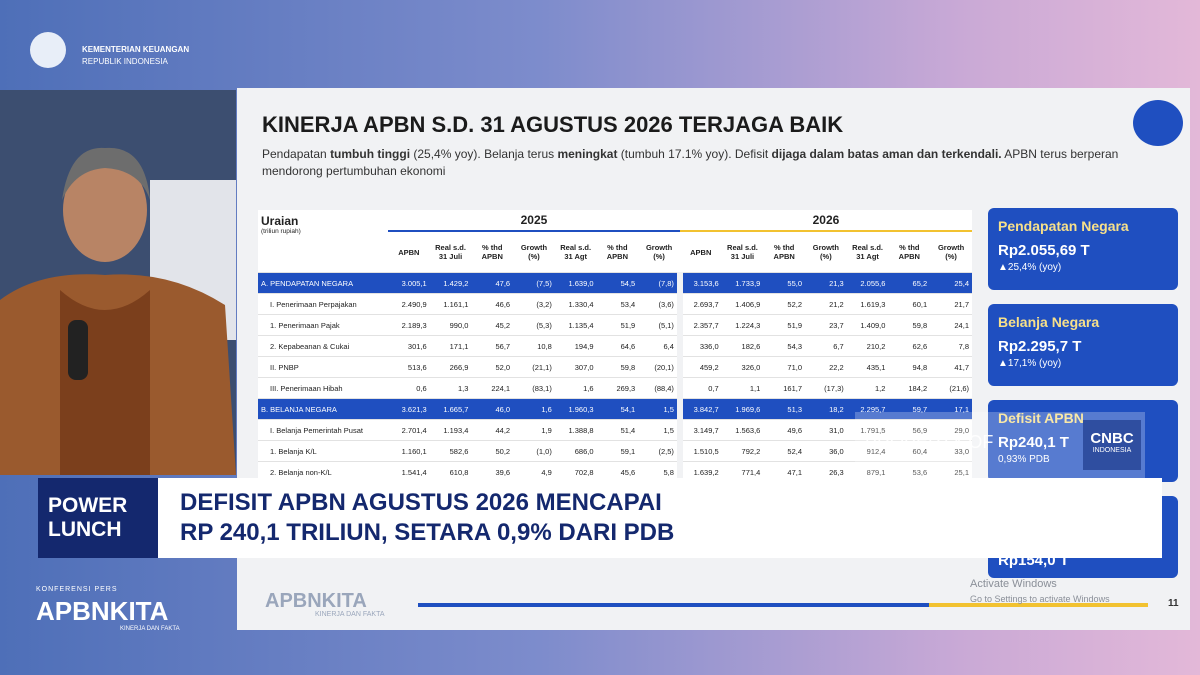 This screenshot has height=675, width=1200. Describe the element at coordinates (826, 388) in the screenshot. I see `cell: (17,3)` at that location.